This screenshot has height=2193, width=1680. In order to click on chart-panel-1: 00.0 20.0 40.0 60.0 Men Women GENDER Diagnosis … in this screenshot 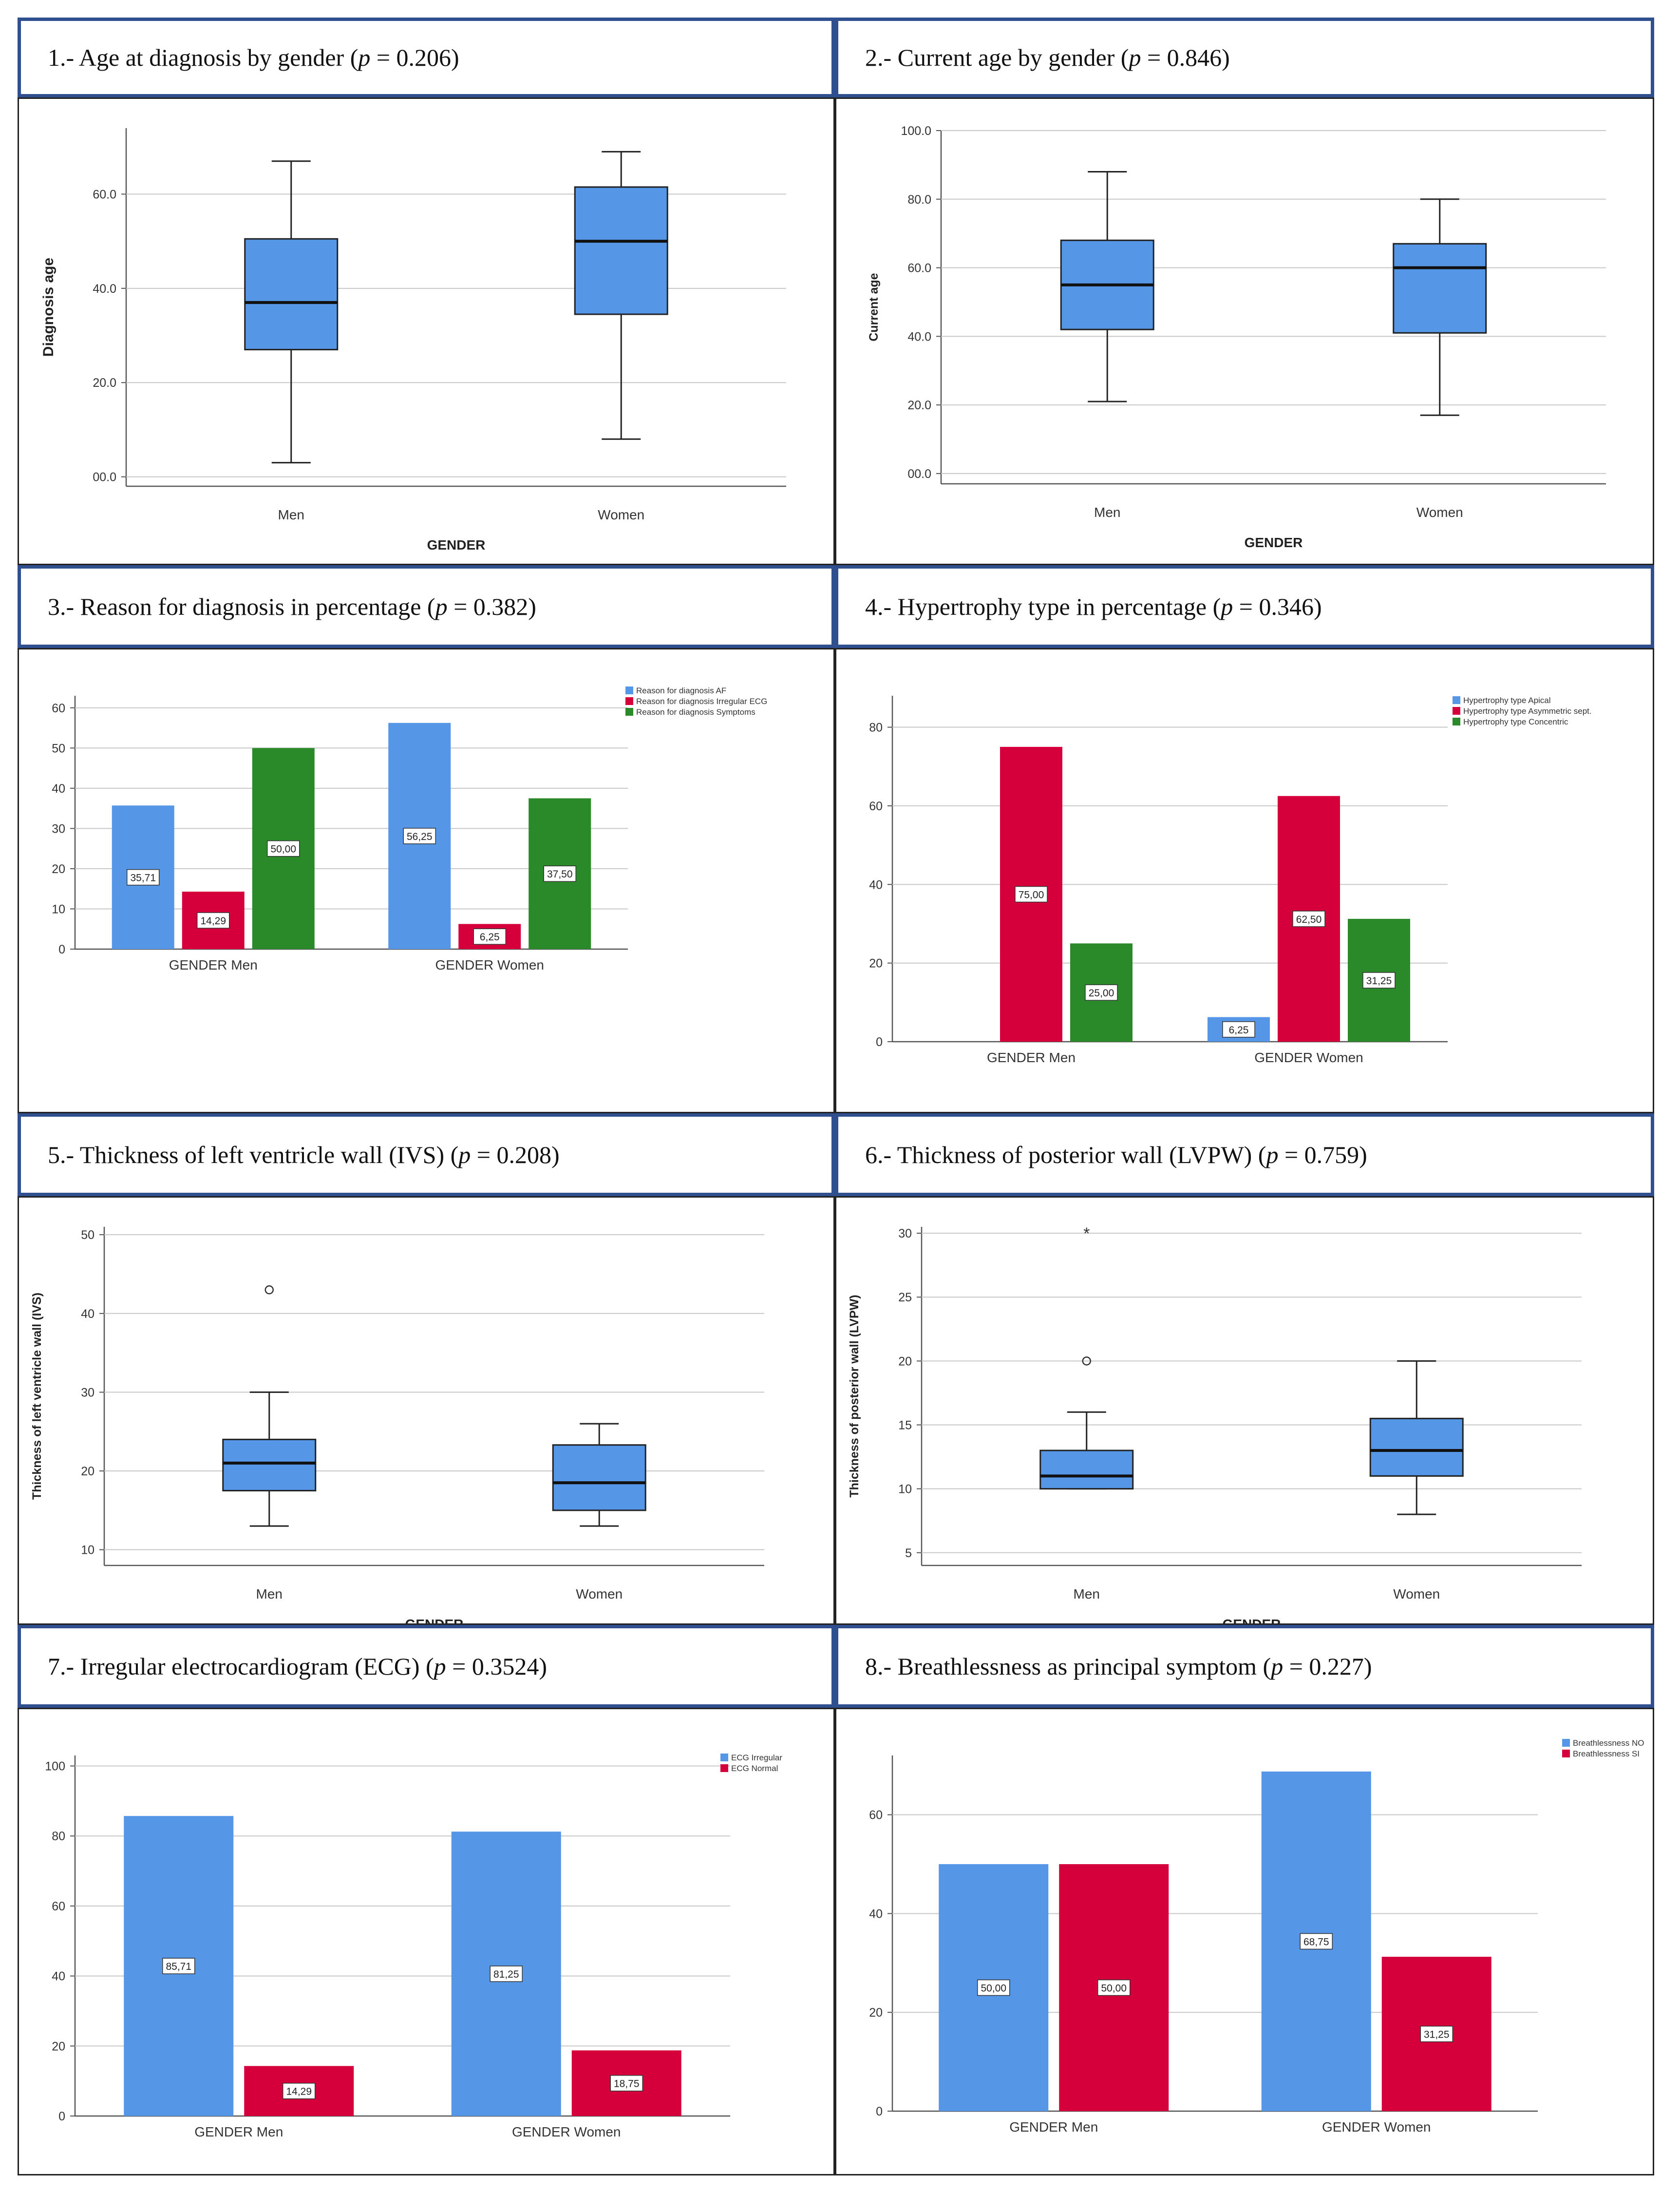, I will do `click(426, 331)`.